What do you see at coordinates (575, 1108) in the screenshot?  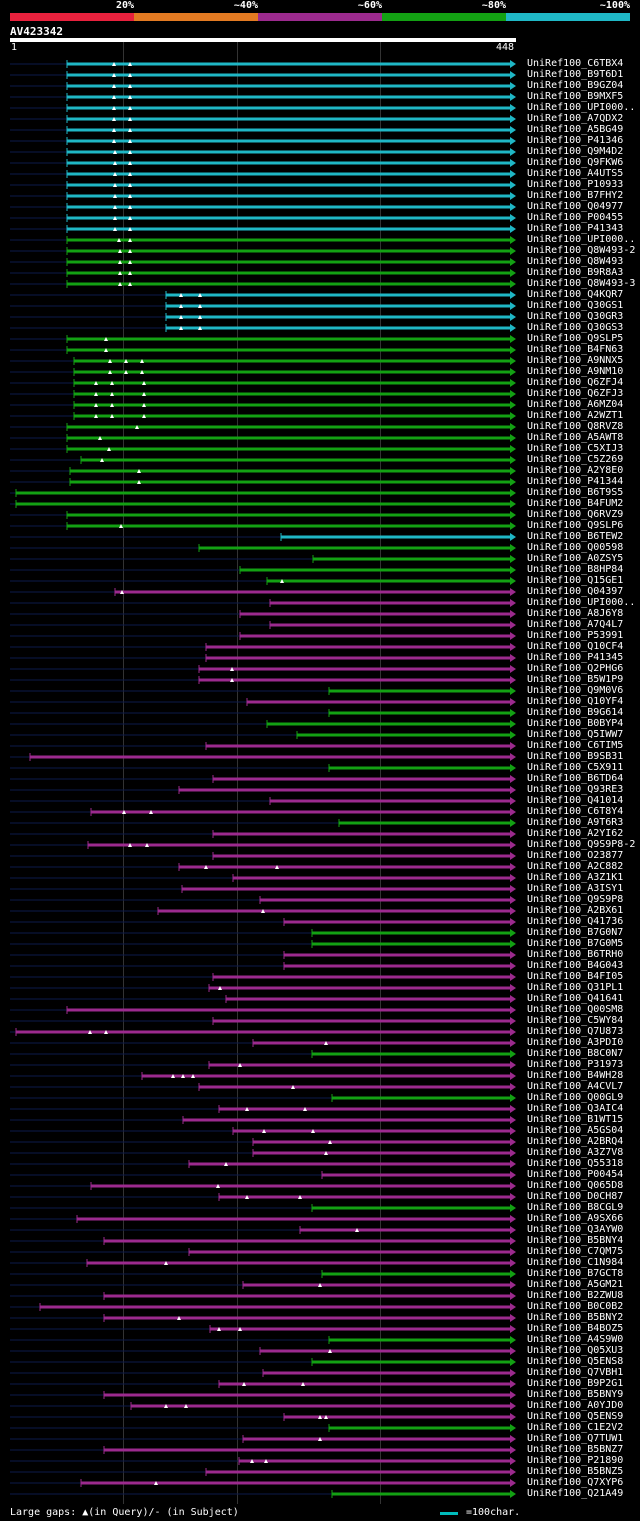 I see `hit-name: UniRef100_Q3AIC4` at bounding box center [575, 1108].